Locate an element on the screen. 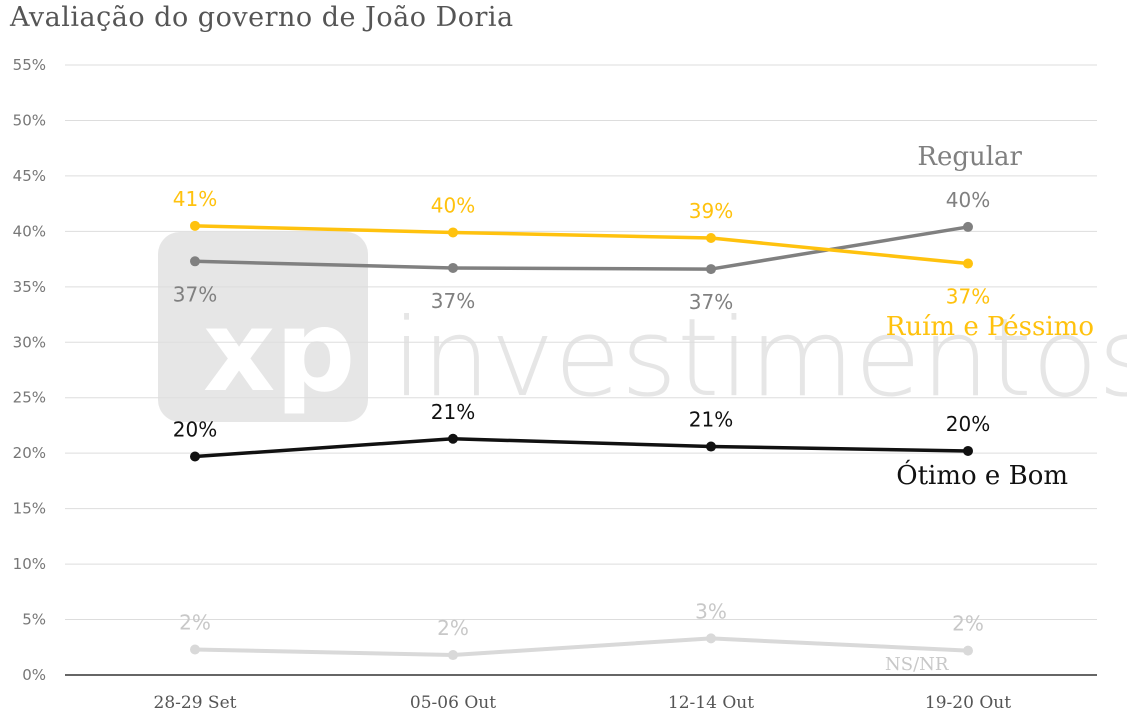  xp-logo-box is located at coordinates (263, 327).